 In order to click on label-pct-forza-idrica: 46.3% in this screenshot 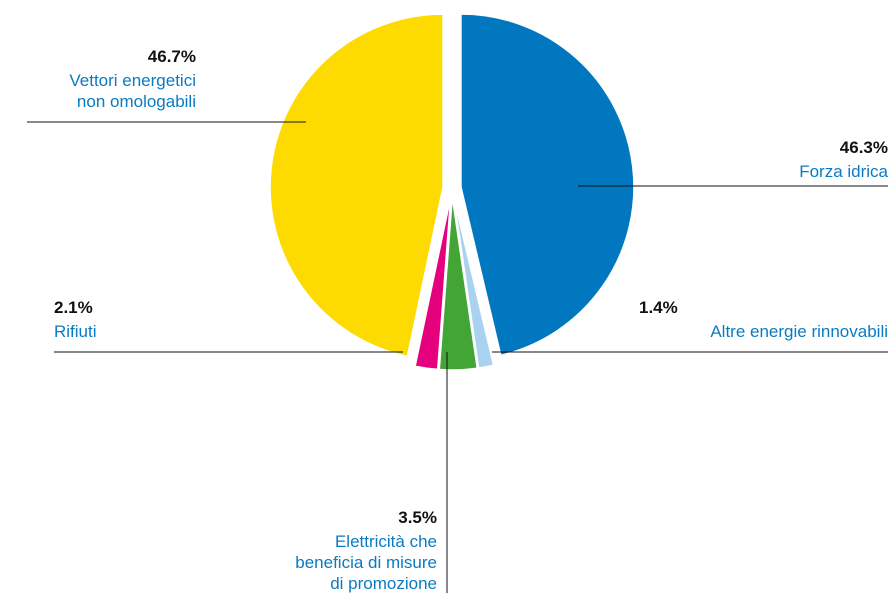, I will do `click(864, 147)`.